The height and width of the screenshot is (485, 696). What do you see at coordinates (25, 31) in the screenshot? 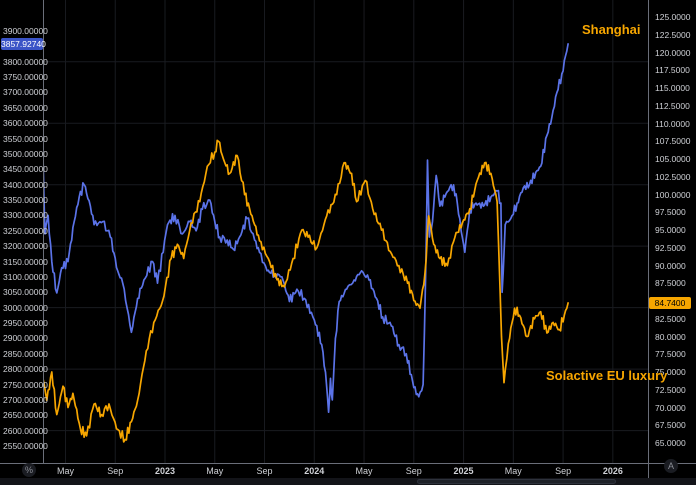
I see `left-axis-price-label: 3900.00000` at bounding box center [25, 31].